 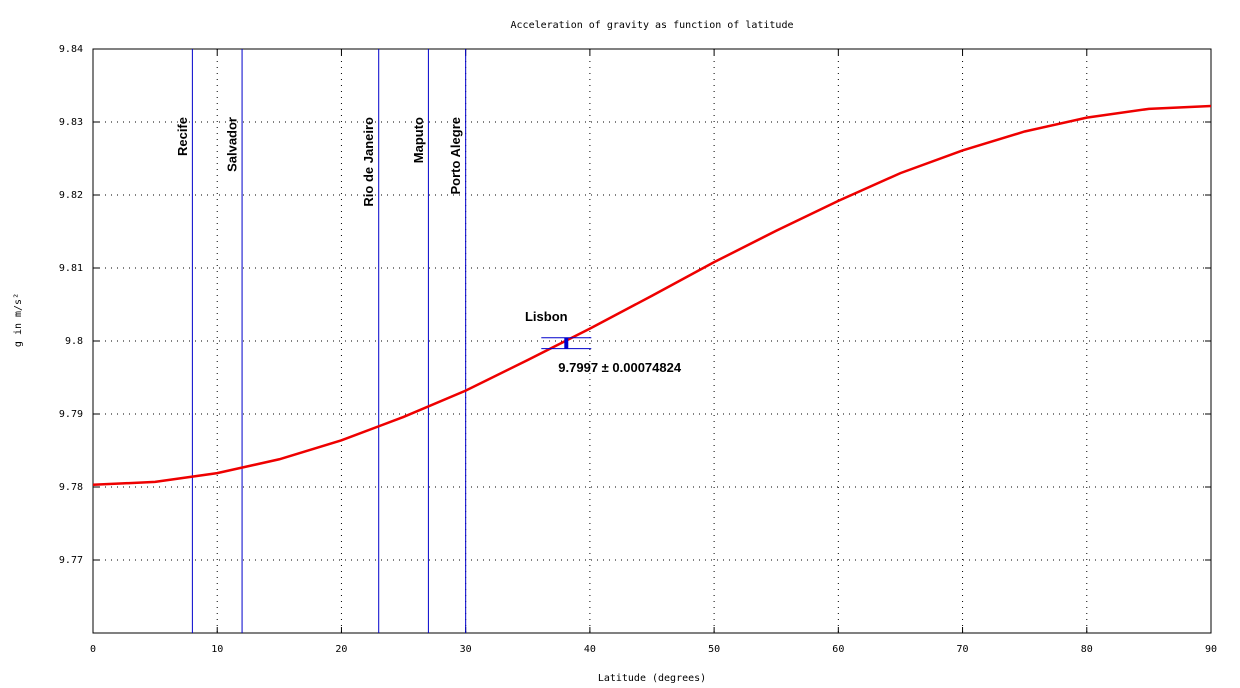 I want to click on y-tick-label: 9.83, so click(x=71, y=122).